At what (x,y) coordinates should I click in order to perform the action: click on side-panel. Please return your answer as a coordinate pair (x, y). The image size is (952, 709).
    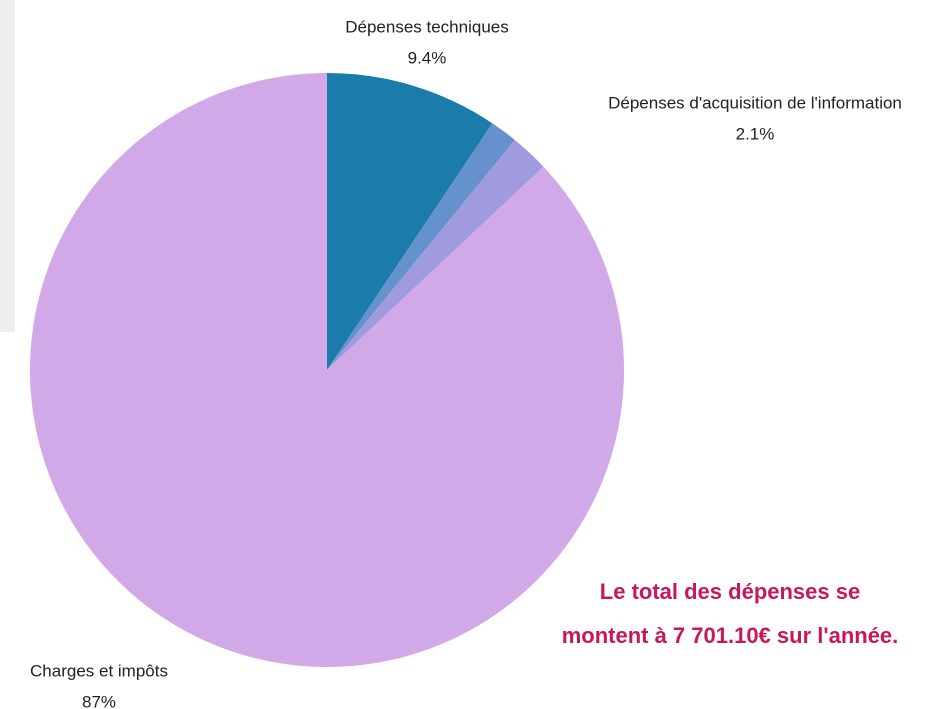
    Looking at the image, I should click on (7, 166).